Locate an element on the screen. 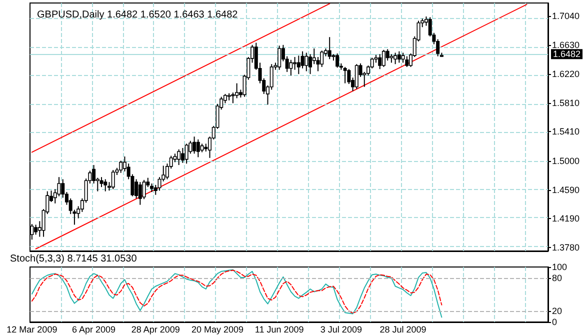  x-tick-label: 28 Apr 2009 is located at coordinates (155, 329).